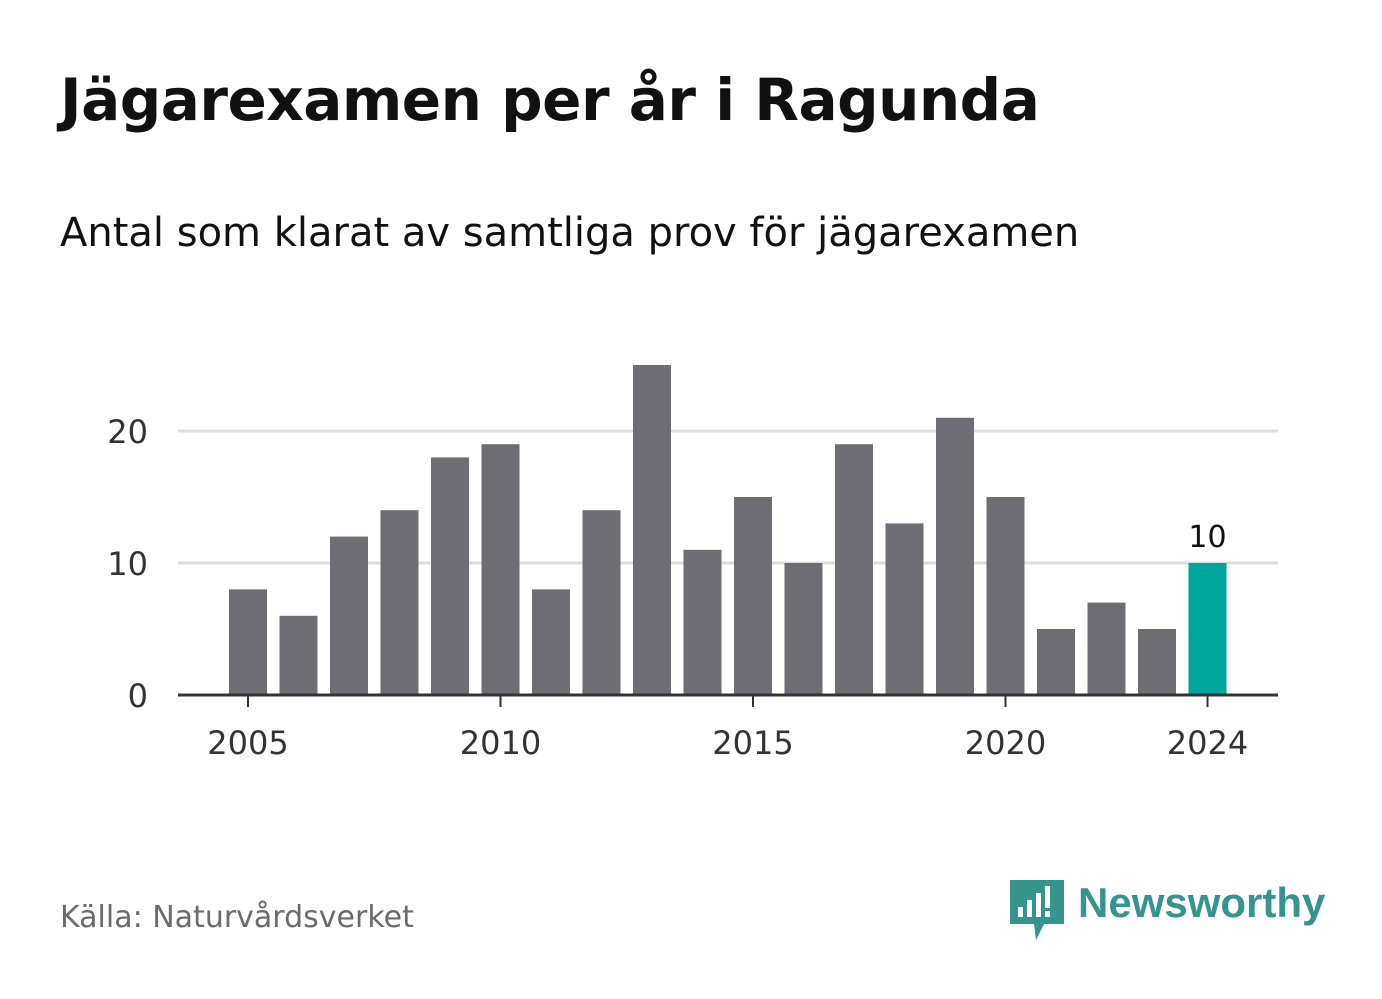 This screenshot has width=1382, height=999. What do you see at coordinates (237, 917) in the screenshot?
I see `source-note: Källa: Naturvårdsverket` at bounding box center [237, 917].